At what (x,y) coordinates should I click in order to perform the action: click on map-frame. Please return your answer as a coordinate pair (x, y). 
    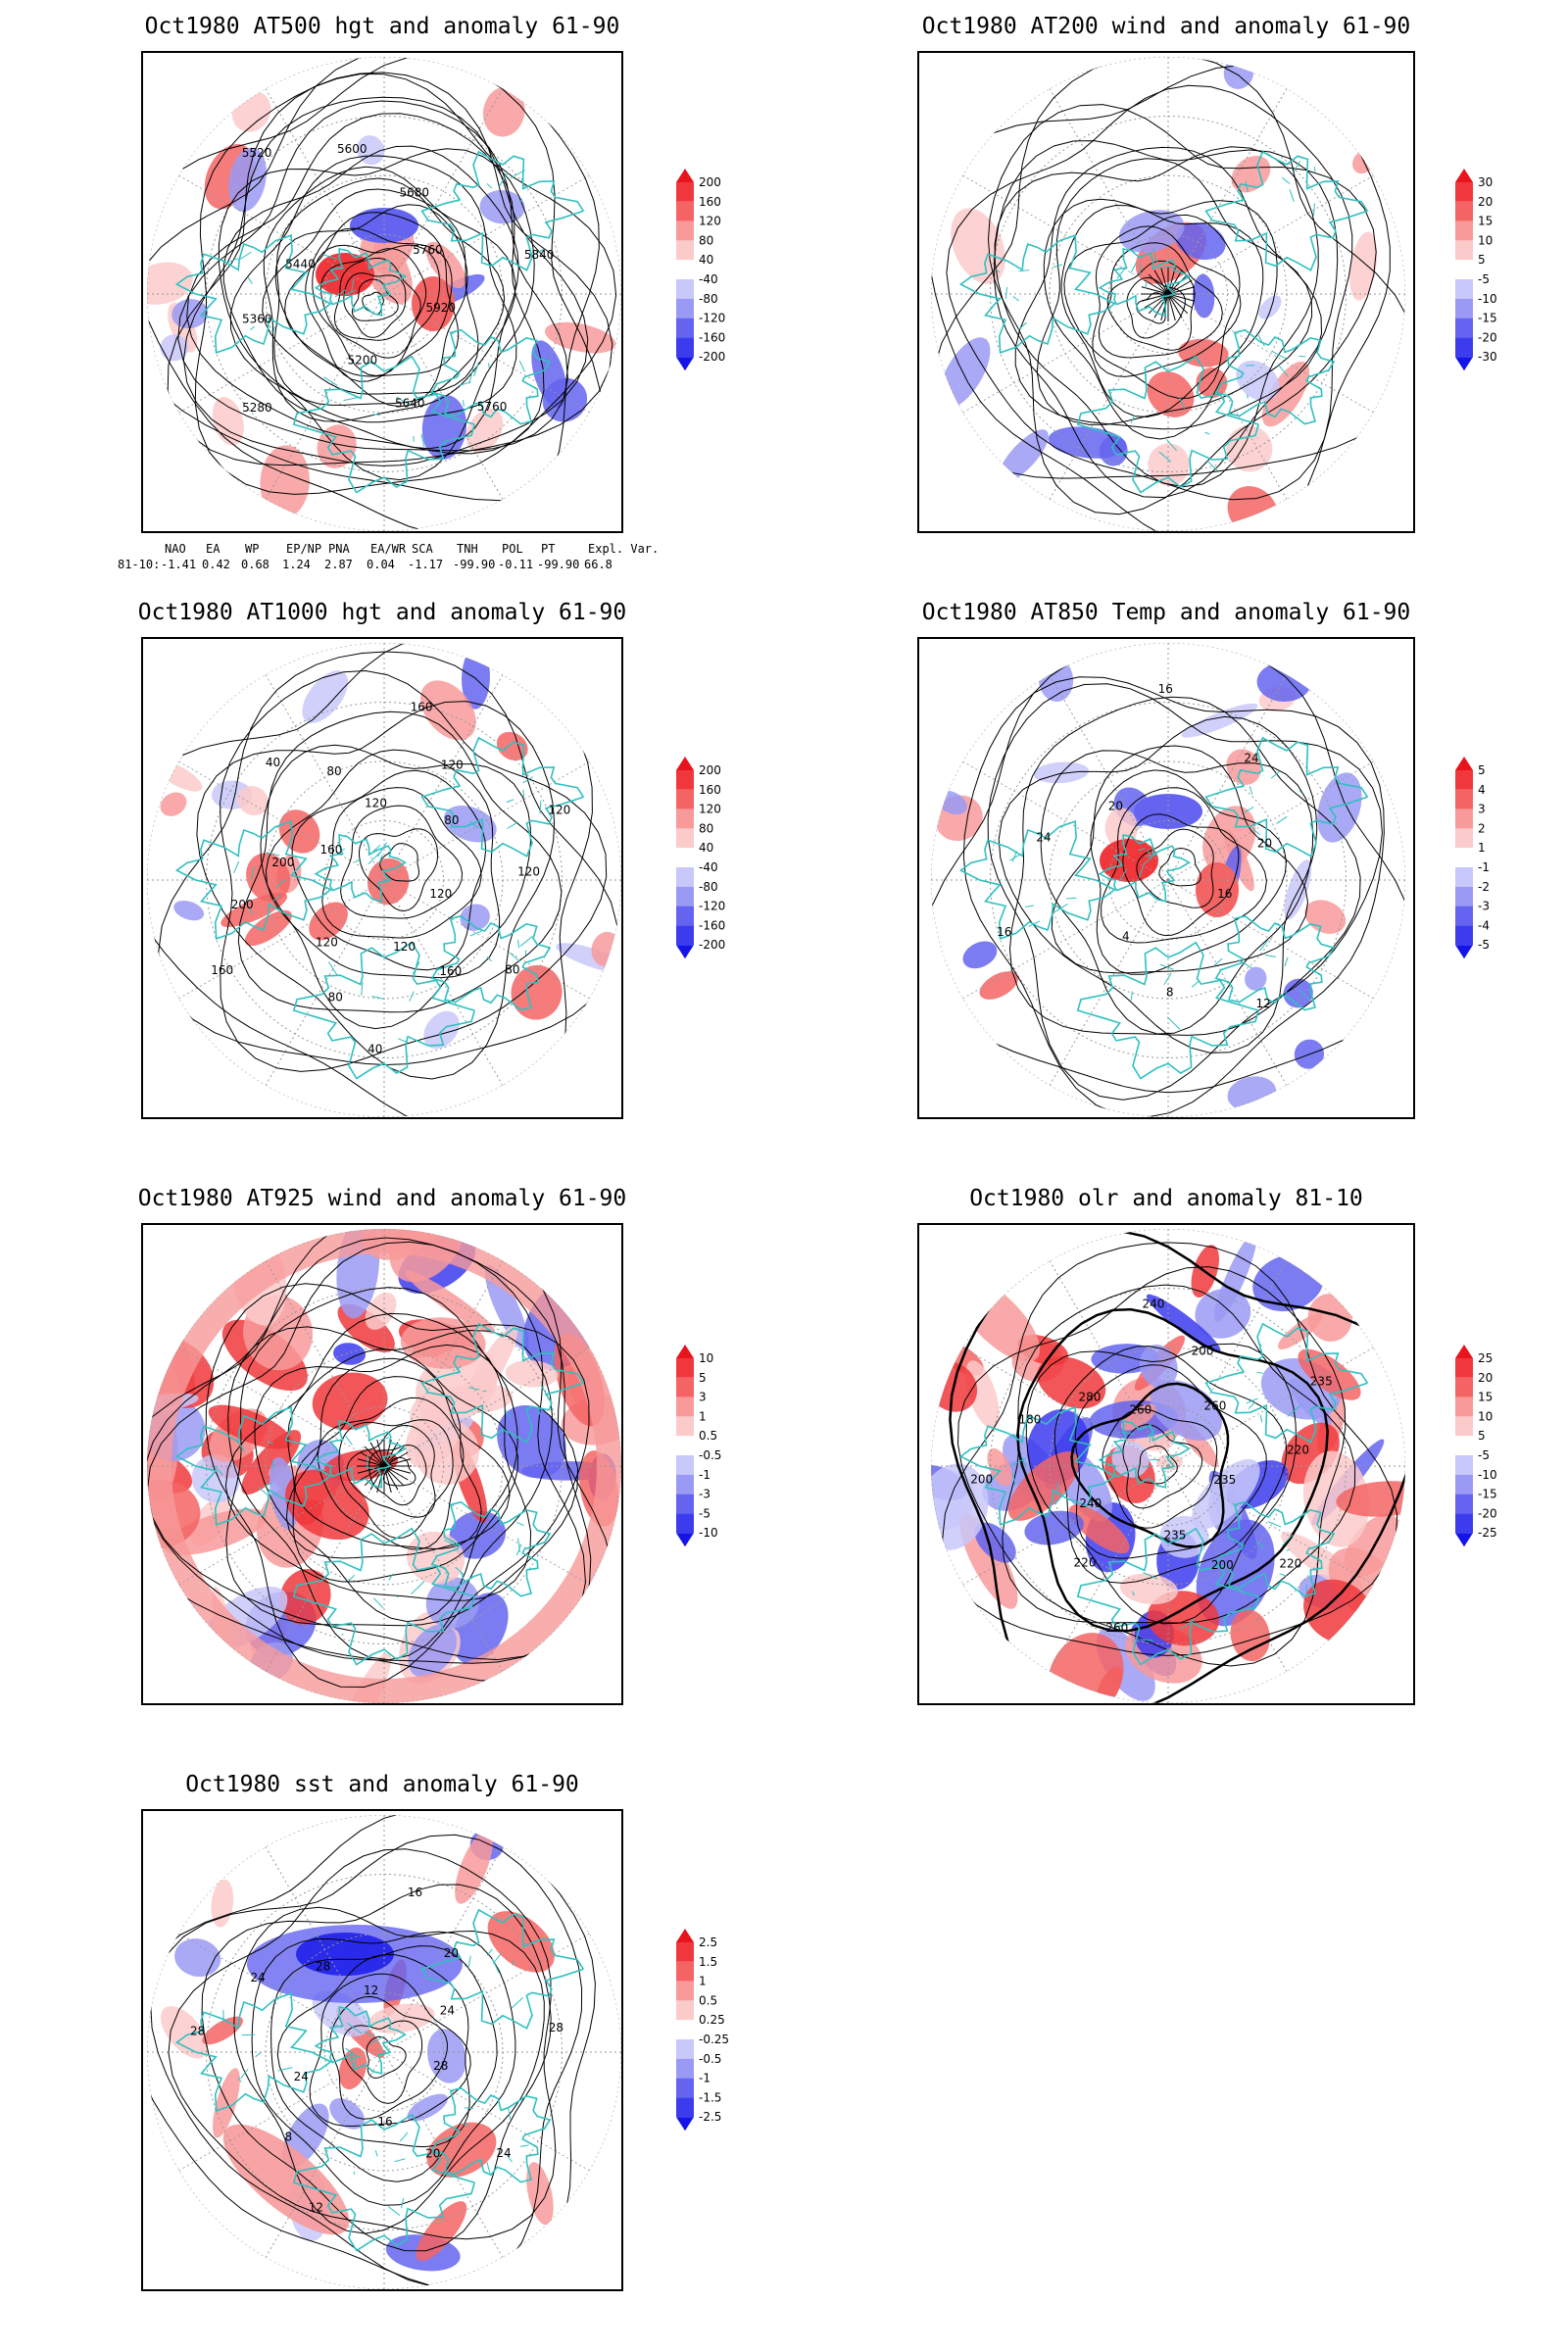
    Looking at the image, I should click on (382, 1464).